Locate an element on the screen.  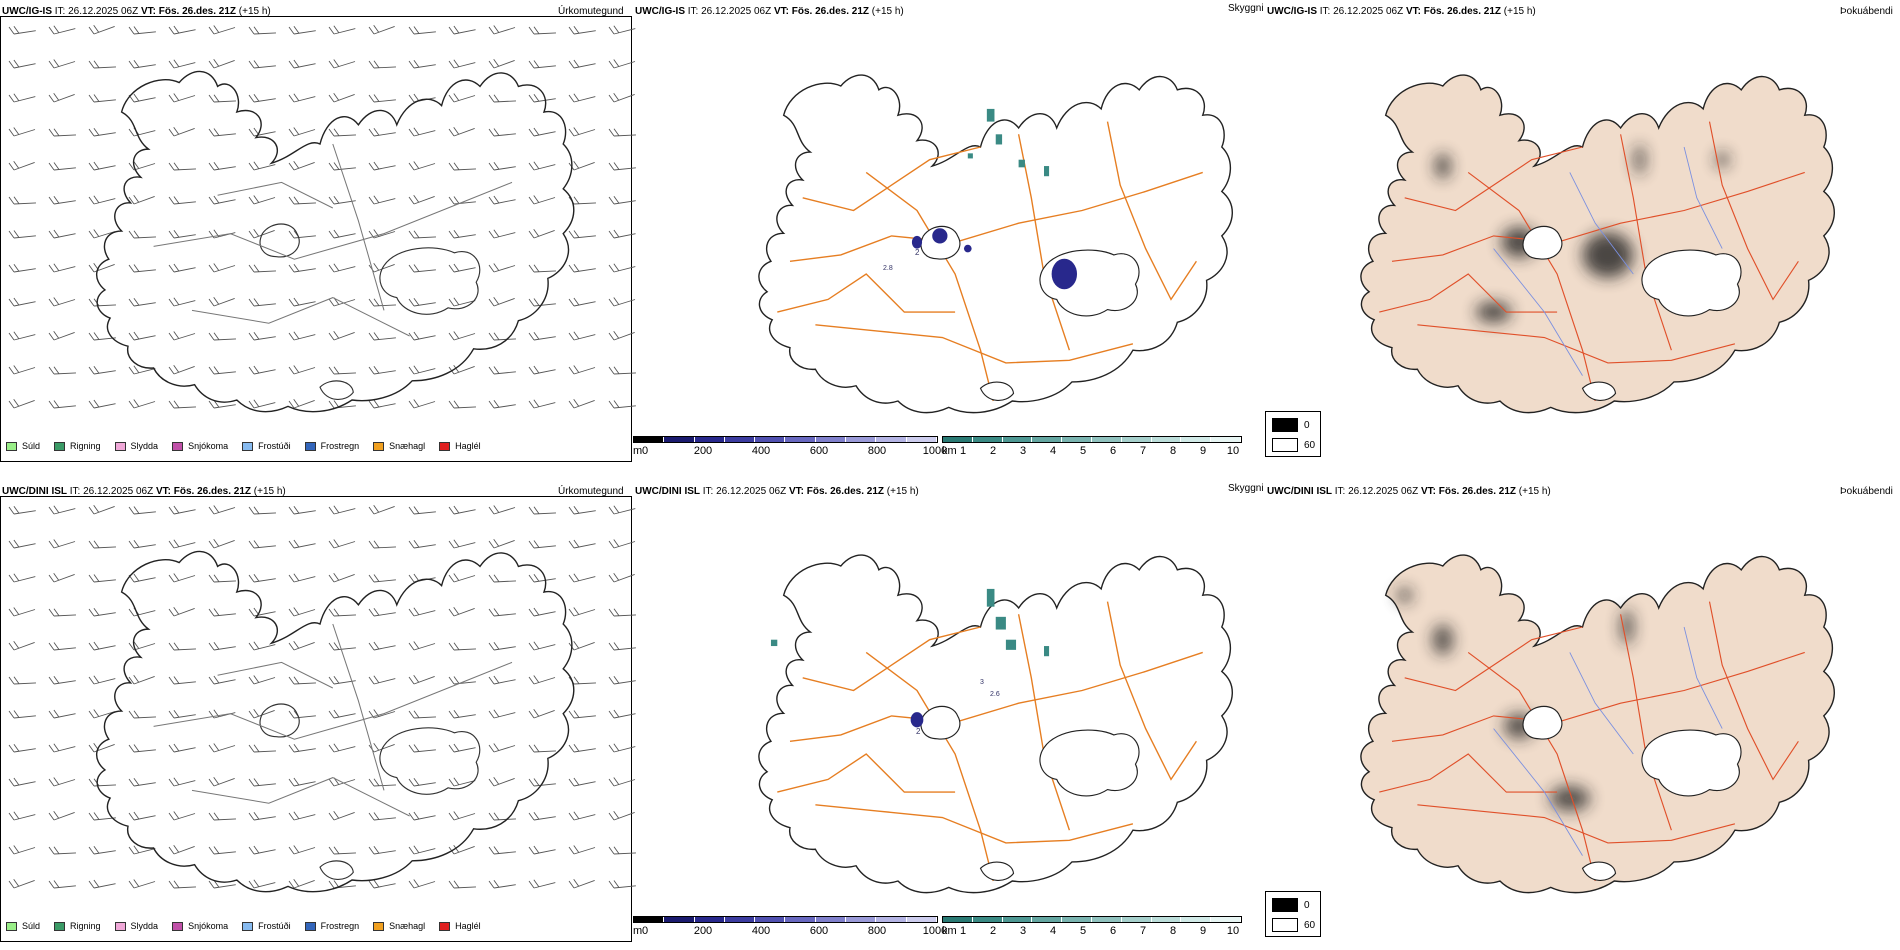
precip-legend-item: Rigning is located at coordinates (77, 446).